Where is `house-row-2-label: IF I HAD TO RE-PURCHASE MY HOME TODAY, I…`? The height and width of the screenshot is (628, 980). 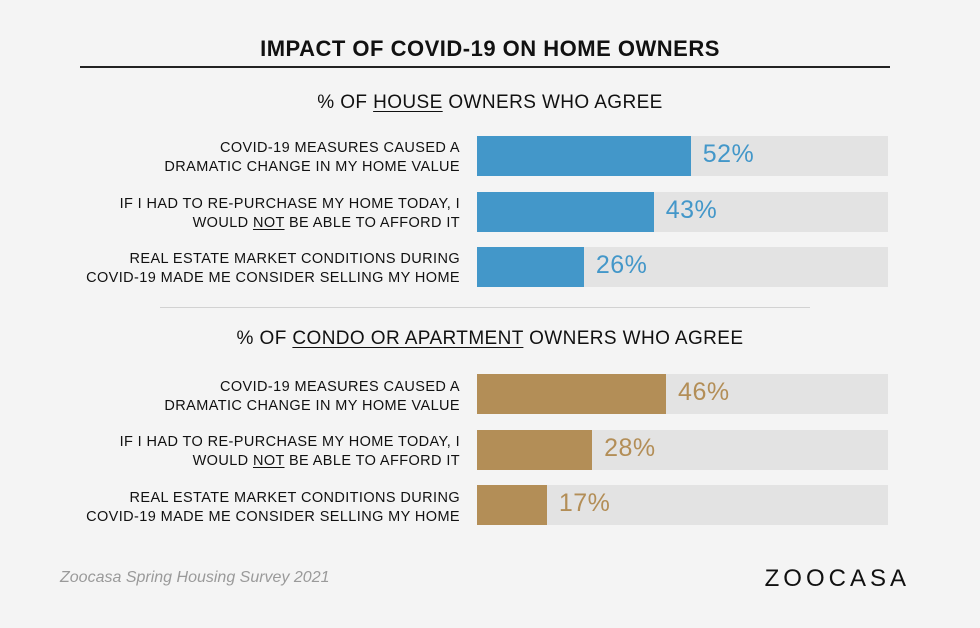
house-row-2-label: IF I HAD TO RE-PURCHASE MY HOME TODAY, I… is located at coordinates (289, 213).